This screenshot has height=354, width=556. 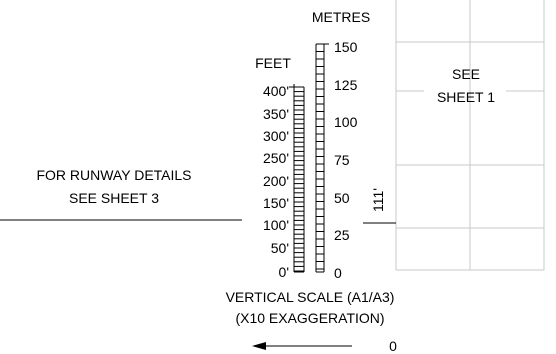 I want to click on metres-tick-label: 0, so click(x=338, y=273).